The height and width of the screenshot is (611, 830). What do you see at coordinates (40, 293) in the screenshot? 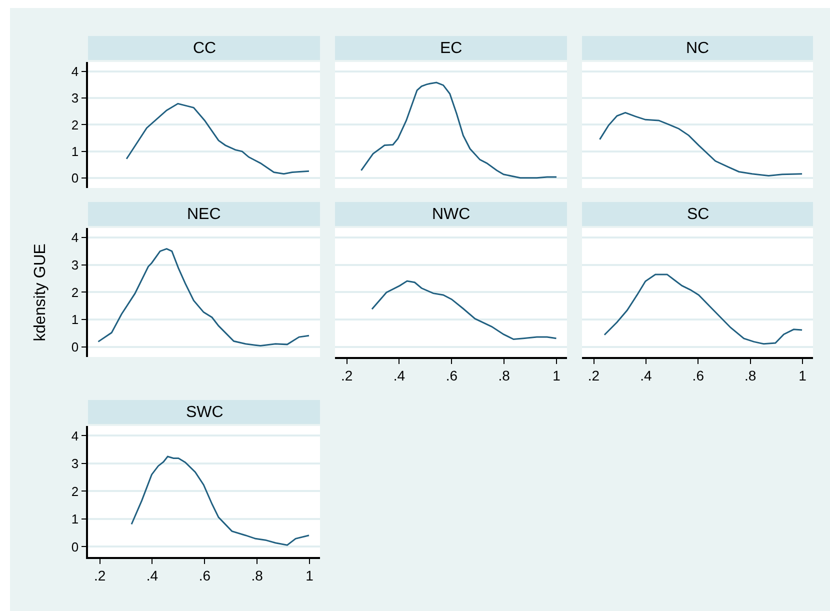
I see `y-axis-title: kdensity GUE` at bounding box center [40, 293].